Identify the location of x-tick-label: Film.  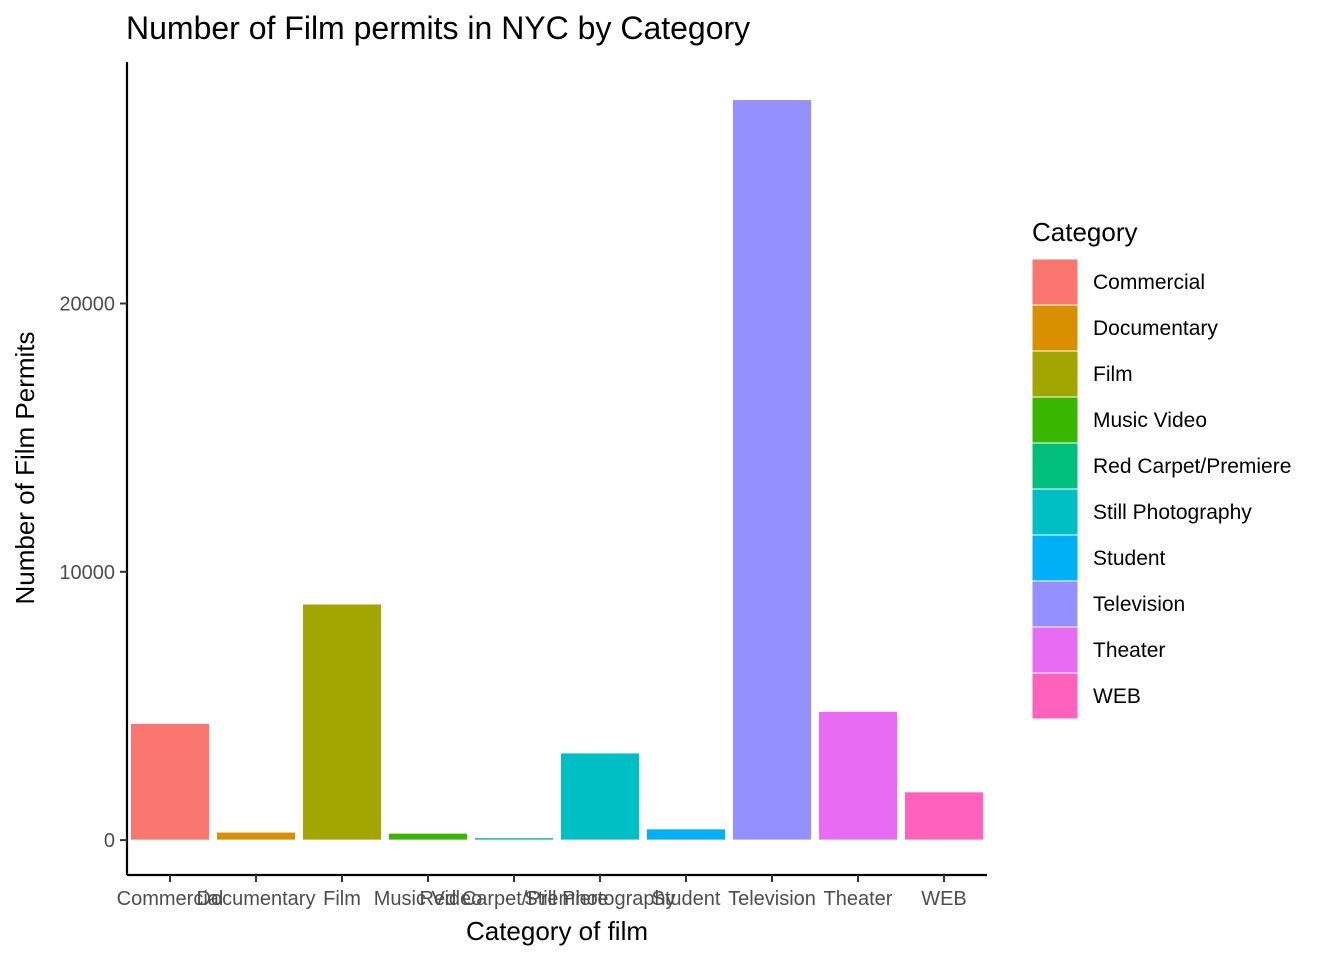
(342, 899).